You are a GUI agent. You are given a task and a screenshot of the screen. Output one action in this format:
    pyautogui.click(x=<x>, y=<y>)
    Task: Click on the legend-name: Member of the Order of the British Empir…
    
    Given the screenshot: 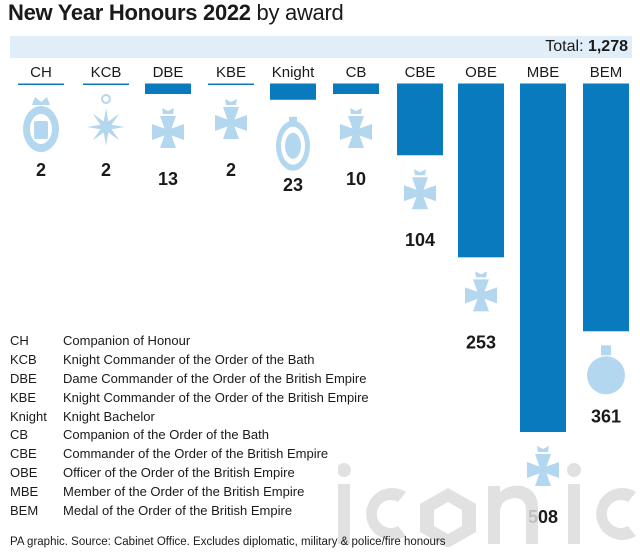 What is the action you would take?
    pyautogui.click(x=184, y=492)
    